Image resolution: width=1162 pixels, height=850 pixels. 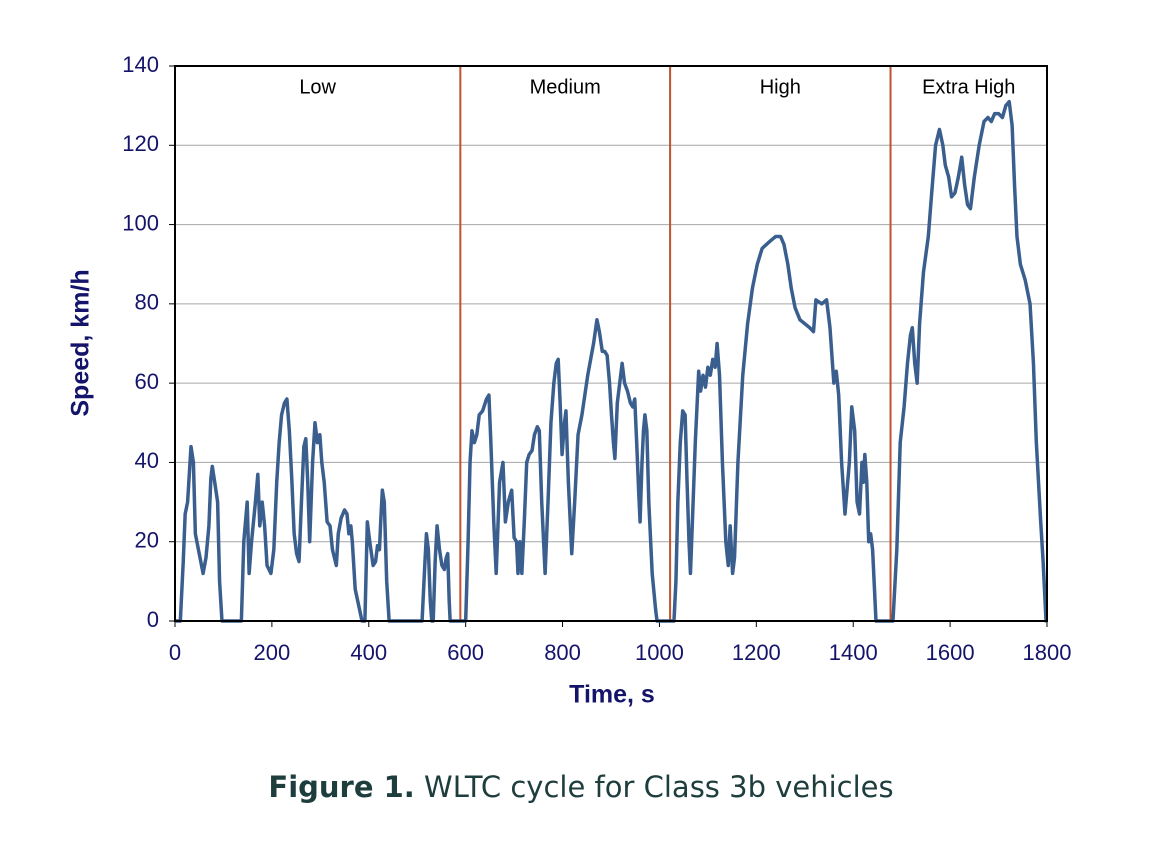 What do you see at coordinates (853, 652) in the screenshot?
I see `x-tick-label: 1400` at bounding box center [853, 652].